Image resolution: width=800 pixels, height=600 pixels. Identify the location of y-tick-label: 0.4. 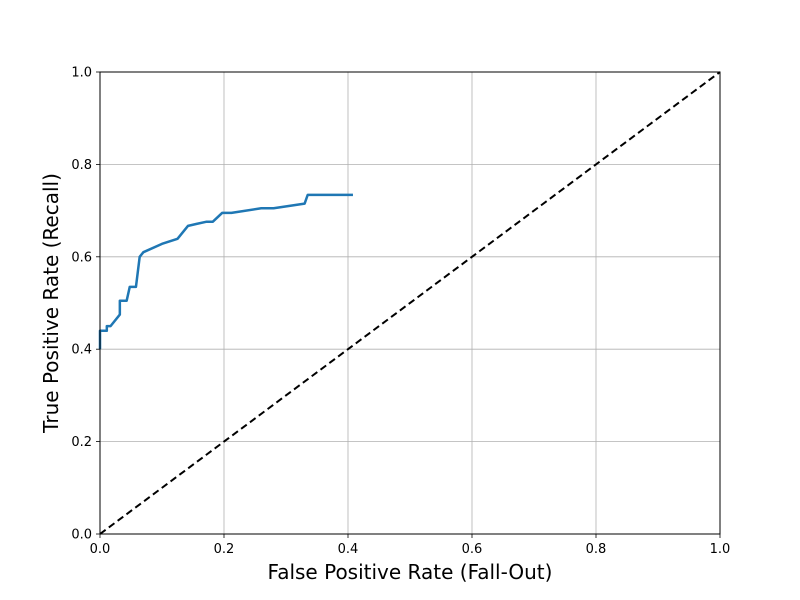
(81, 350).